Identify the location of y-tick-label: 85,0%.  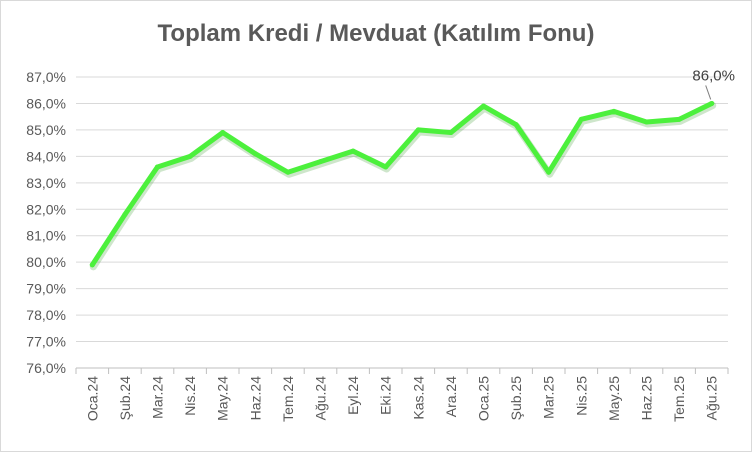
(46, 130).